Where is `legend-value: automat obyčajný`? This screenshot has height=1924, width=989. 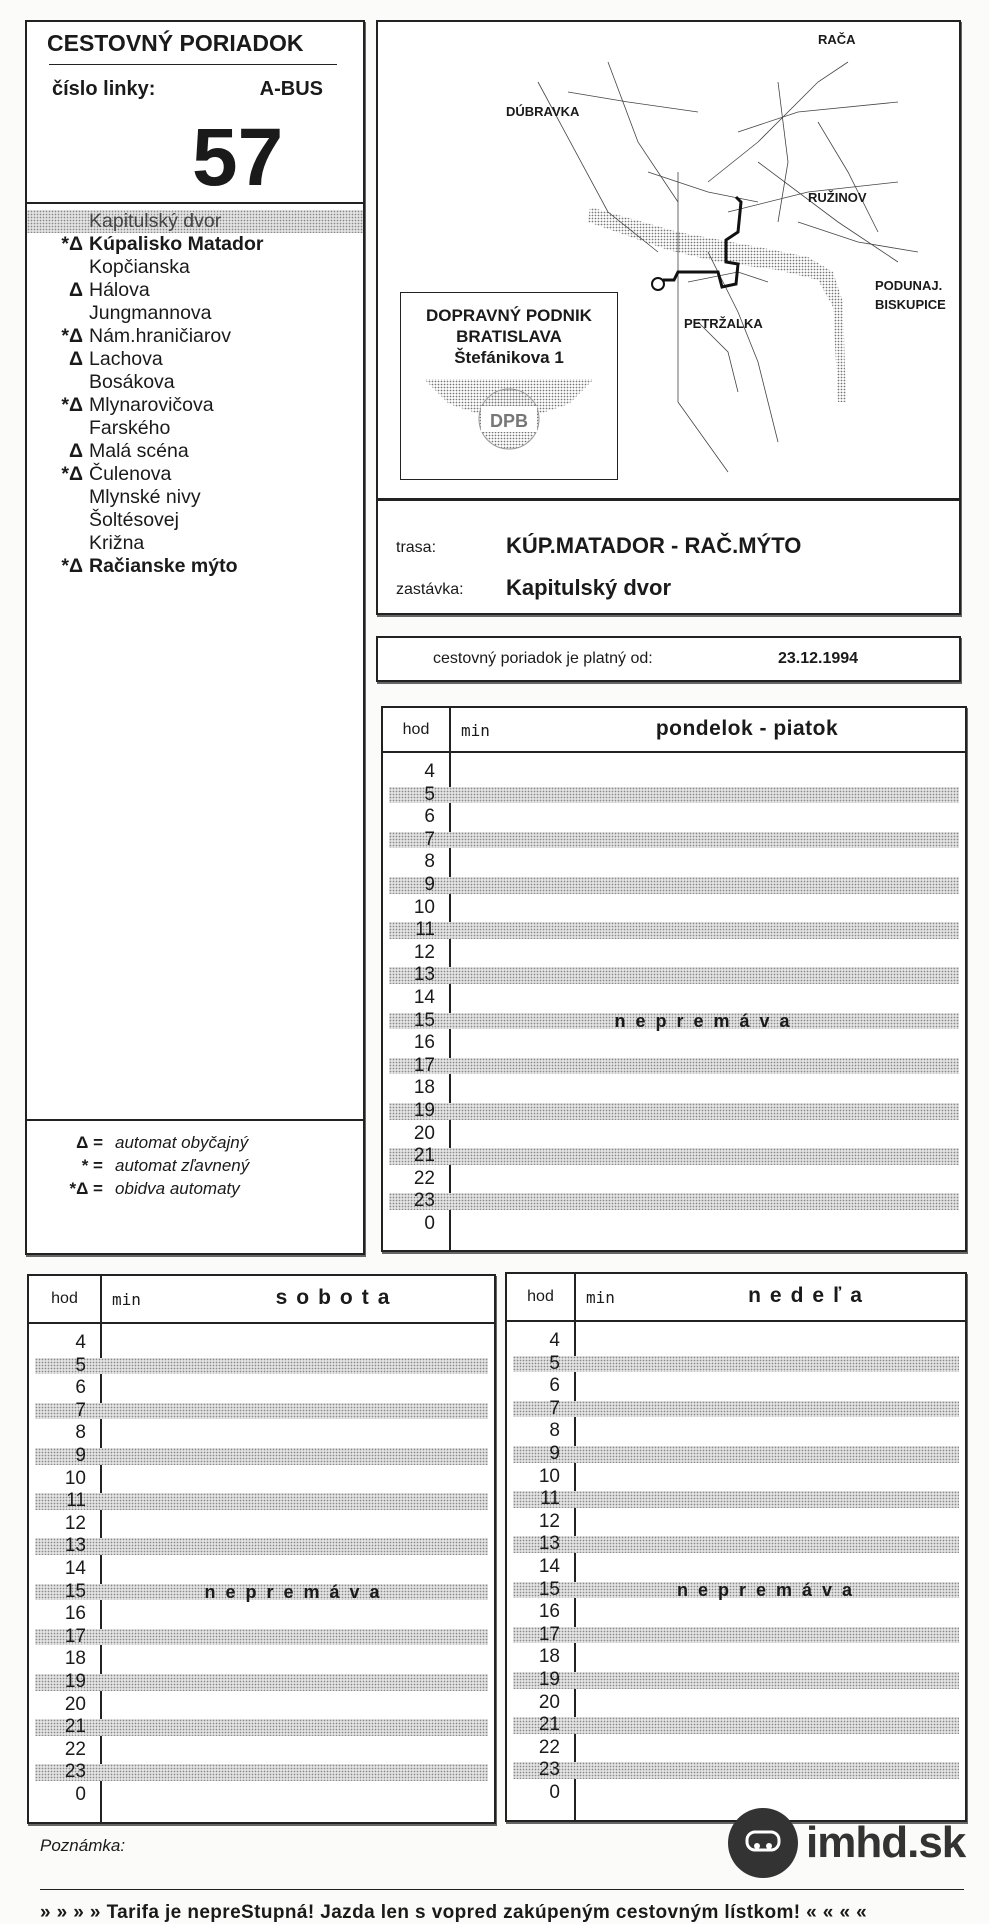 legend-value: automat obyčajný is located at coordinates (182, 1142).